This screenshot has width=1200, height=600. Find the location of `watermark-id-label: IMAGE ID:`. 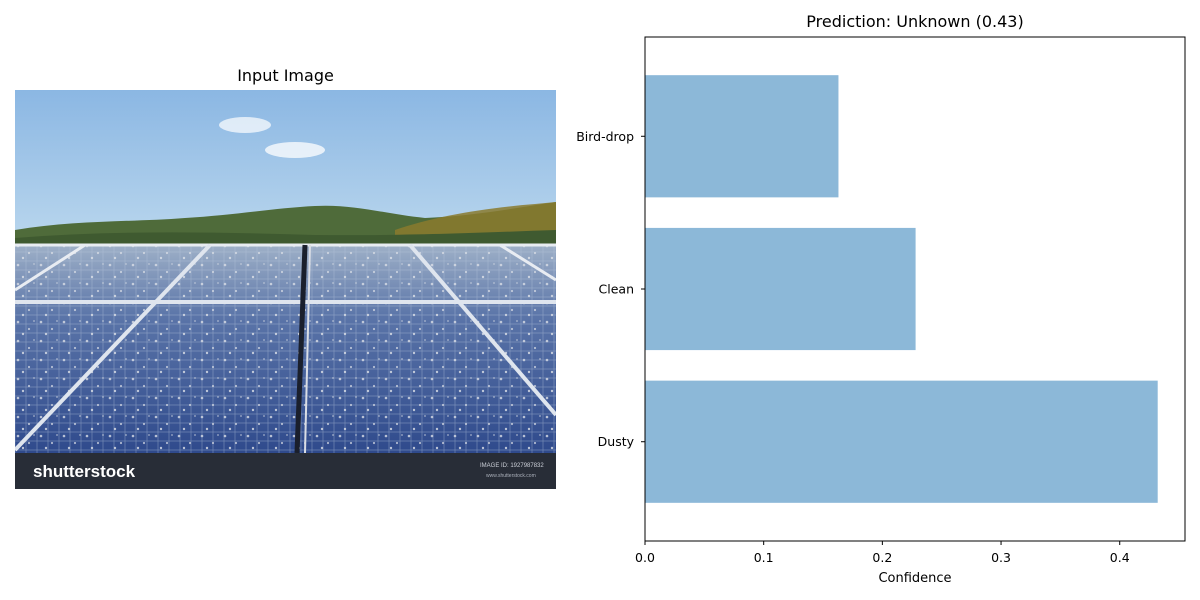

watermark-id-label: IMAGE ID: is located at coordinates (494, 466).